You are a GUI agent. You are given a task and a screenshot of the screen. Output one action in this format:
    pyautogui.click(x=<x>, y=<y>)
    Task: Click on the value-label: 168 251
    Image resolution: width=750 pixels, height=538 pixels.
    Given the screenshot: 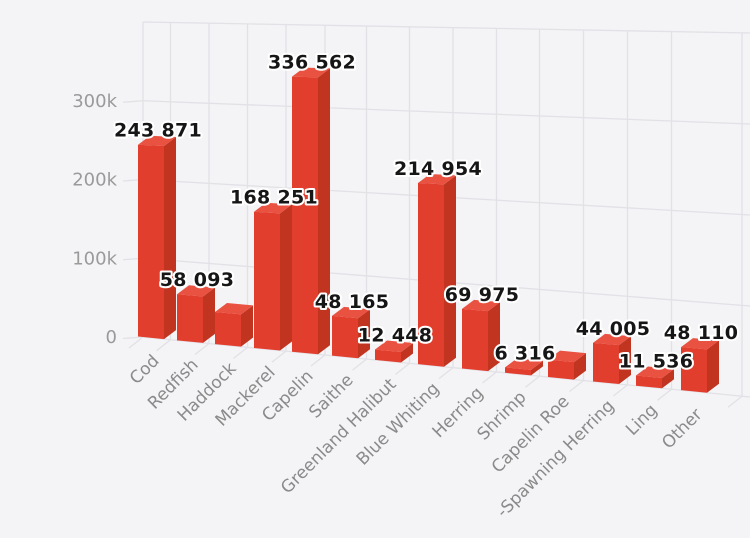 What is the action you would take?
    pyautogui.click(x=274, y=198)
    